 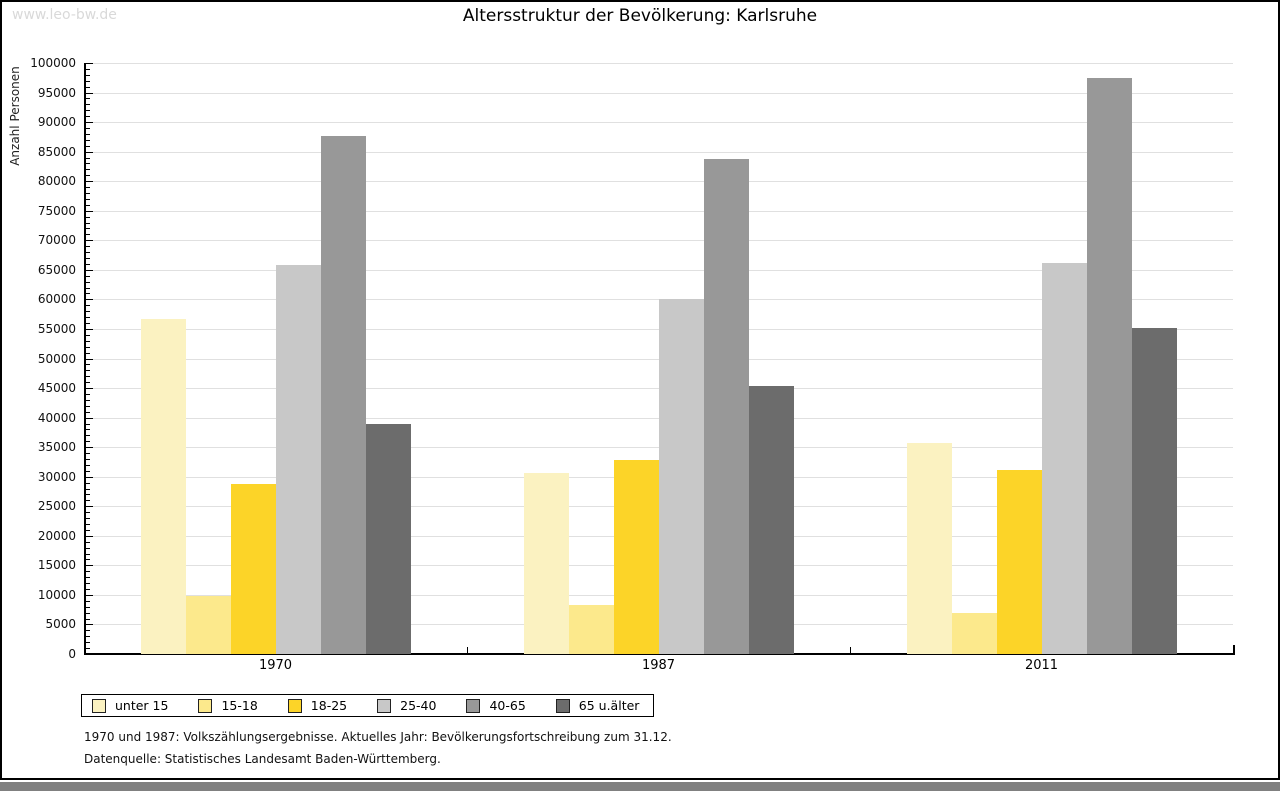 What do you see at coordinates (56, 93) in the screenshot?
I see `y-tick-label: 95000` at bounding box center [56, 93].